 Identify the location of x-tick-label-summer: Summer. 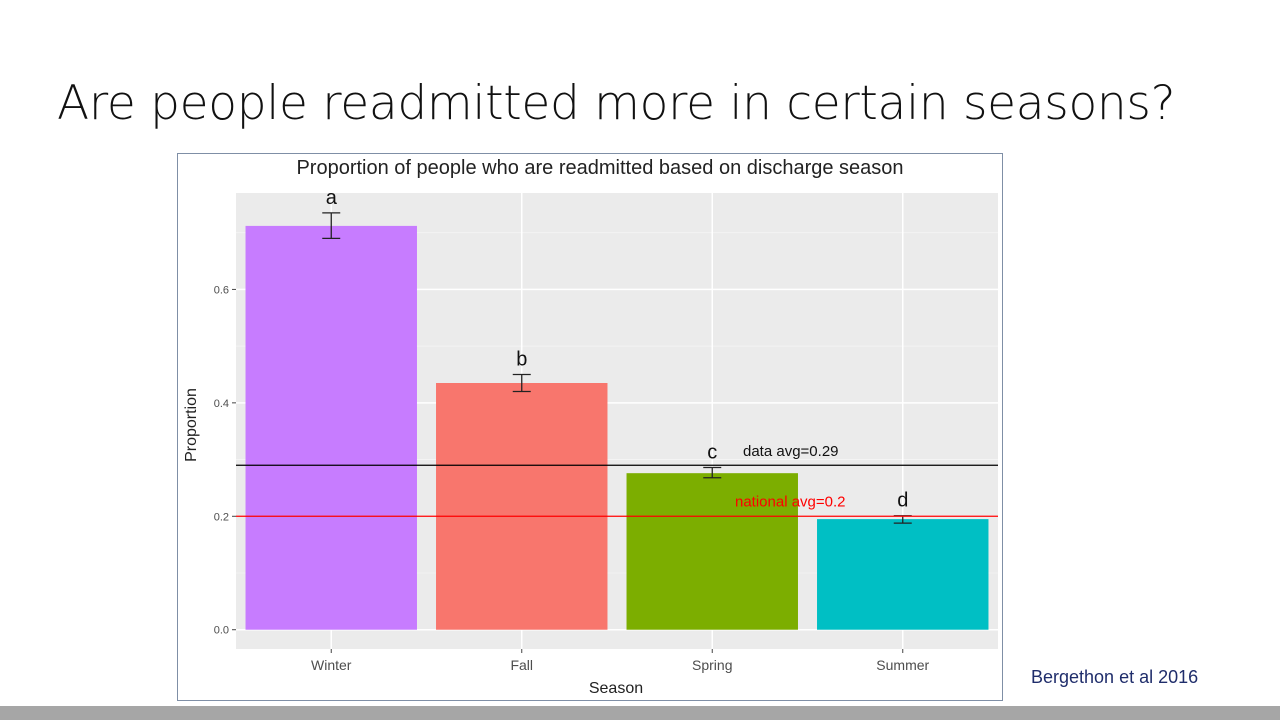
(902, 665).